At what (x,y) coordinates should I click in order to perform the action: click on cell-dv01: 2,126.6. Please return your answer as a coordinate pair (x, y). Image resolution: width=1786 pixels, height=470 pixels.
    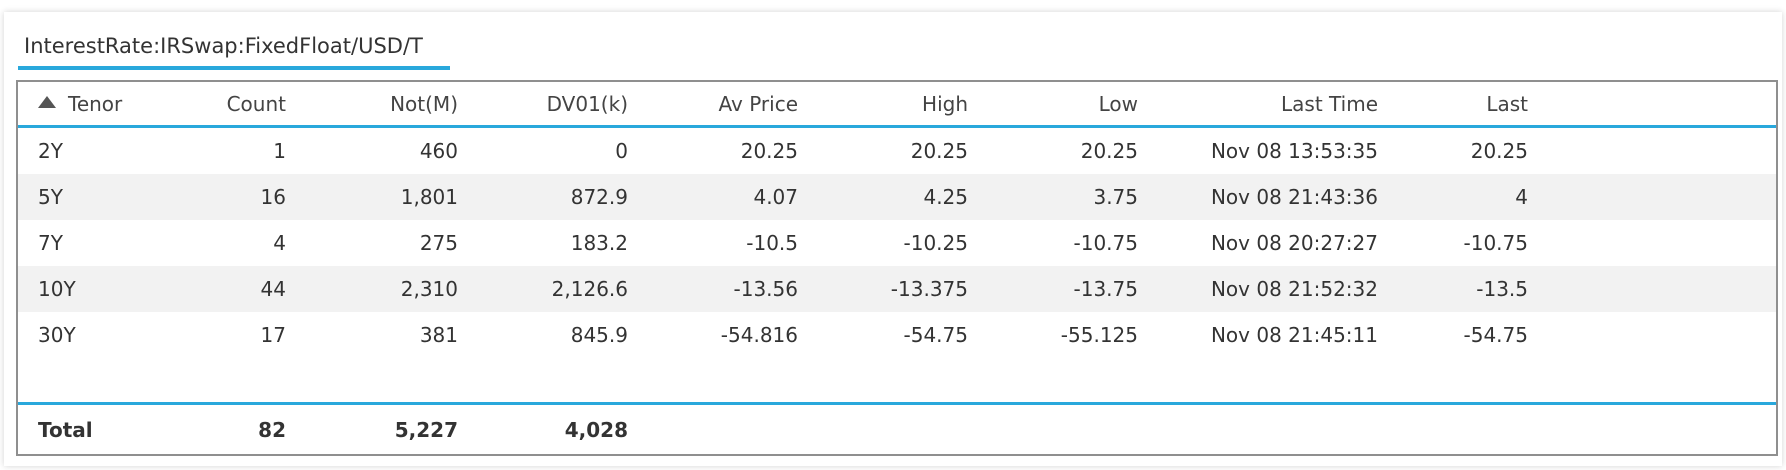
    Looking at the image, I should click on (589, 289).